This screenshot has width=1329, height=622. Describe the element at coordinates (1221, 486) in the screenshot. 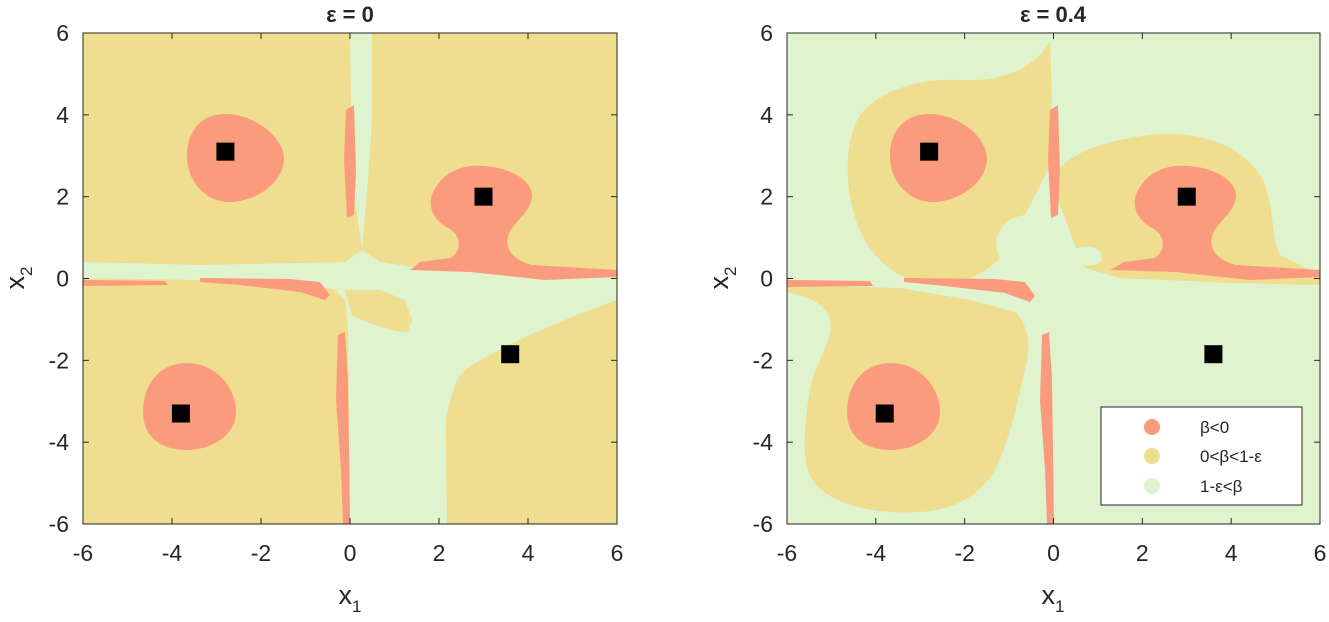

I see `legend-label-beta-high: 1-ε<β` at that location.